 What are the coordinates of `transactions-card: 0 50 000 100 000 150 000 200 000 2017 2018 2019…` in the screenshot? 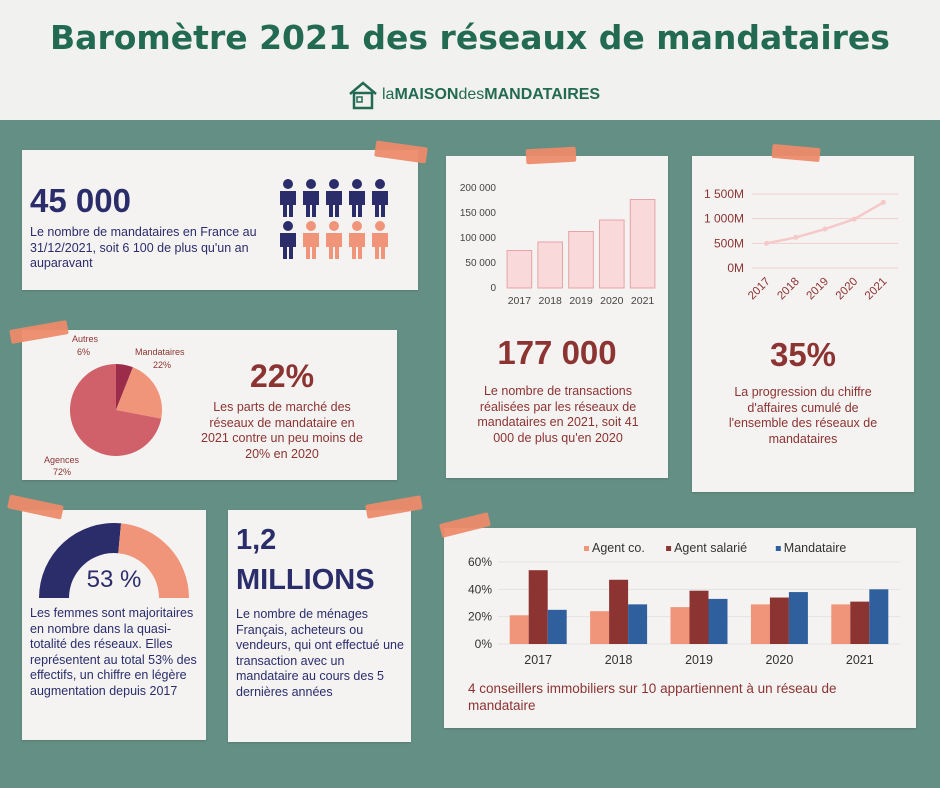 It's located at (557, 317).